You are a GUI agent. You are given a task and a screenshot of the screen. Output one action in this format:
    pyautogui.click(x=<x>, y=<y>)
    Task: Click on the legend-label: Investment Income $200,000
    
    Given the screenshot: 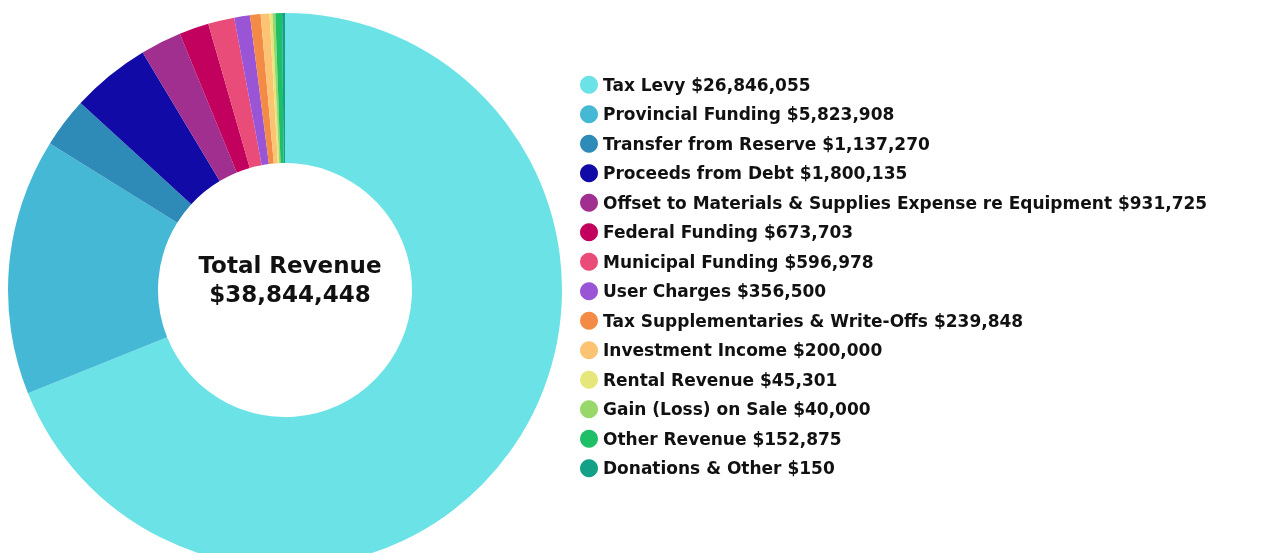 What is the action you would take?
    pyautogui.click(x=743, y=350)
    